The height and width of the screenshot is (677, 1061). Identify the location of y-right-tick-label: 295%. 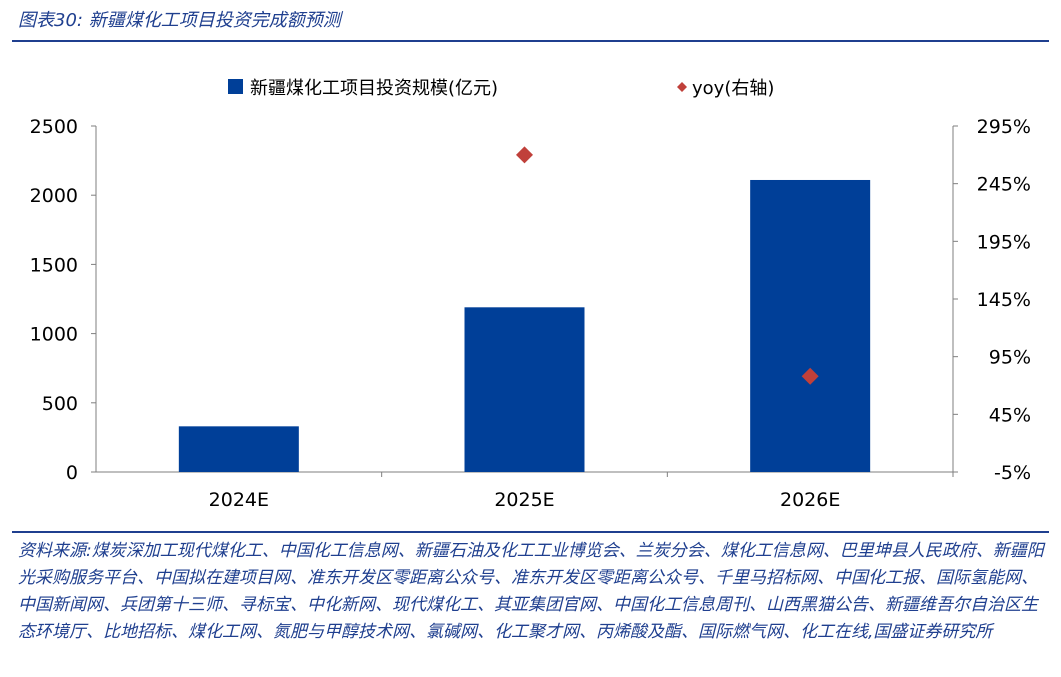
(1004, 127).